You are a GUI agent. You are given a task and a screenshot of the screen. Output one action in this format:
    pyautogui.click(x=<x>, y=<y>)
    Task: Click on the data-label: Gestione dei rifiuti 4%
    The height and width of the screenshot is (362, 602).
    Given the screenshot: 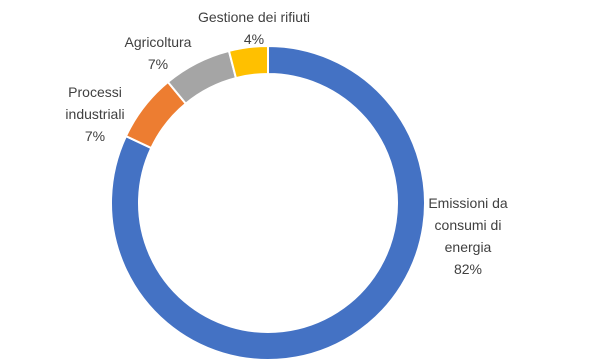 What is the action you would take?
    pyautogui.click(x=254, y=28)
    